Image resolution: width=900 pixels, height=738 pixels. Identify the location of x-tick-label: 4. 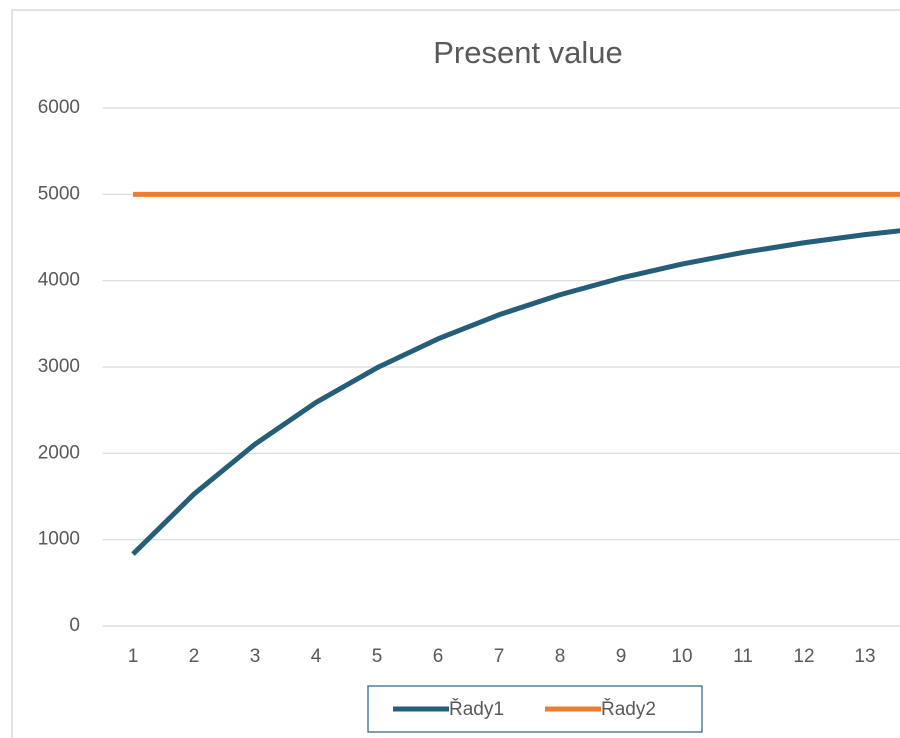
(316, 656).